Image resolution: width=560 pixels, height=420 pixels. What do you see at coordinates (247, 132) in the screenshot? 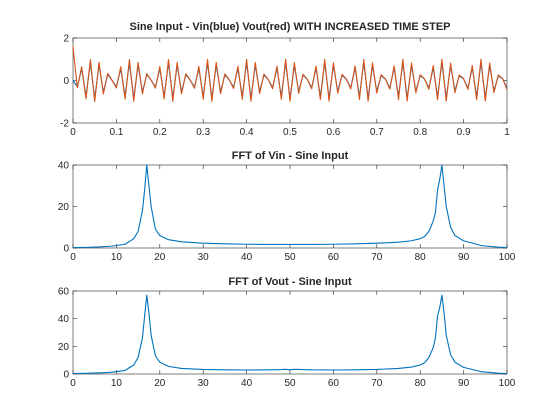
I see `x-tick-label: 0.4` at bounding box center [247, 132].